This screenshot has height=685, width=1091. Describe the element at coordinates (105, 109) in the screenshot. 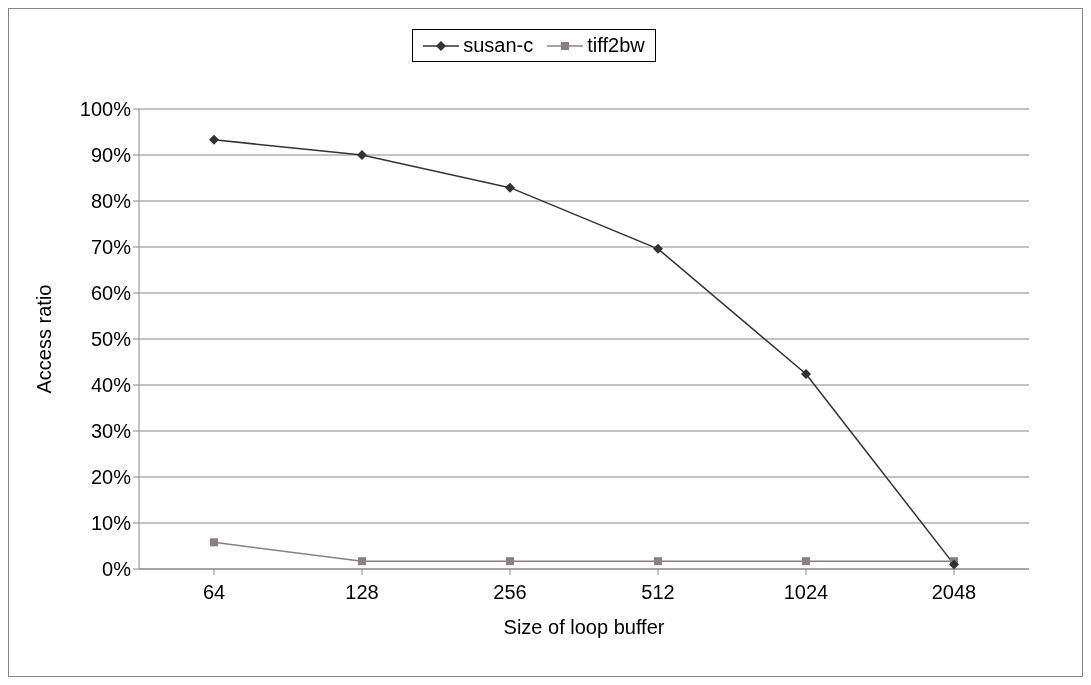

I see `y-tick-label: 100%` at that location.